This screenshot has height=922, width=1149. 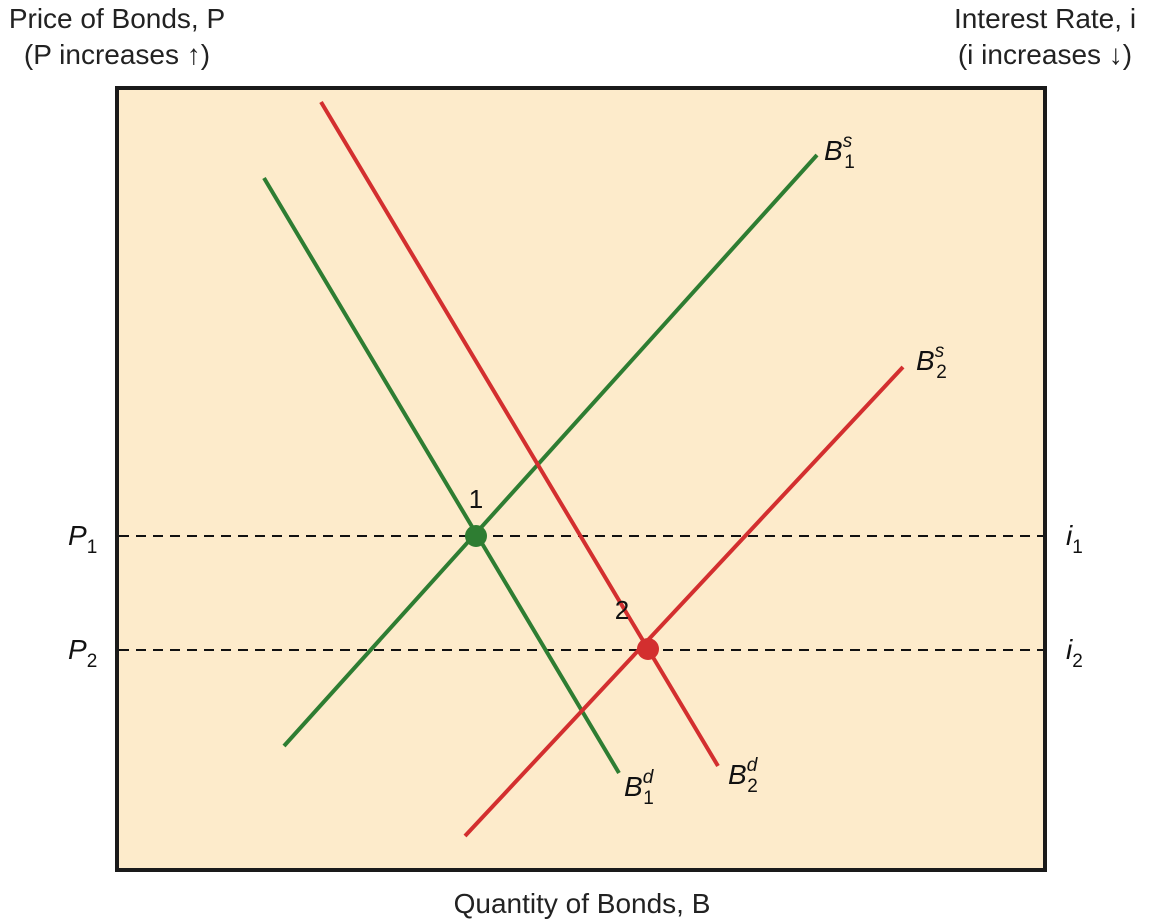 I want to click on supply-curve-1-label: Bs 1, so click(x=839, y=152).